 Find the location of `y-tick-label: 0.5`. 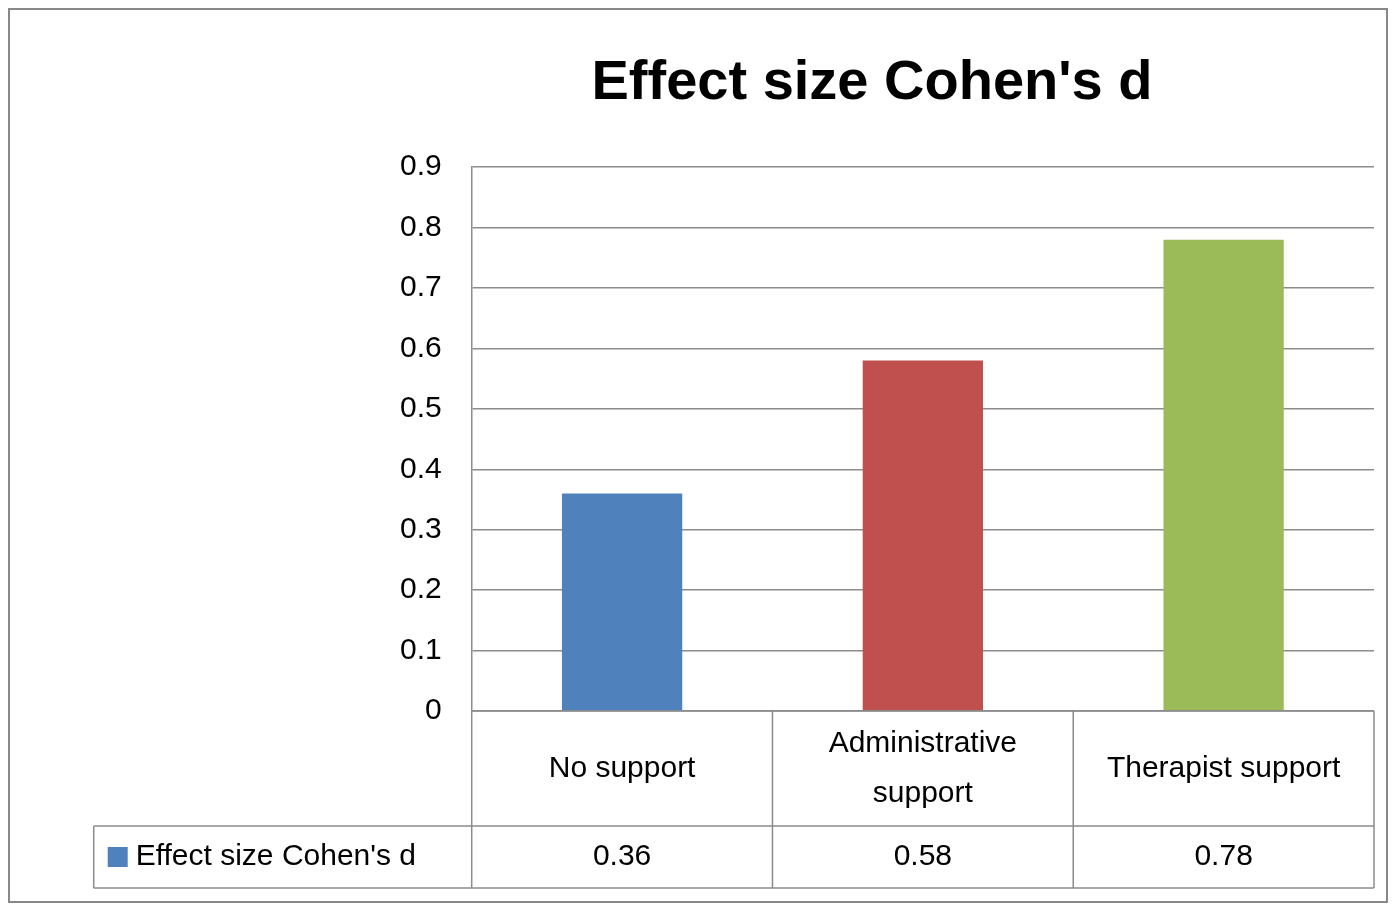

y-tick-label: 0.5 is located at coordinates (420, 407).